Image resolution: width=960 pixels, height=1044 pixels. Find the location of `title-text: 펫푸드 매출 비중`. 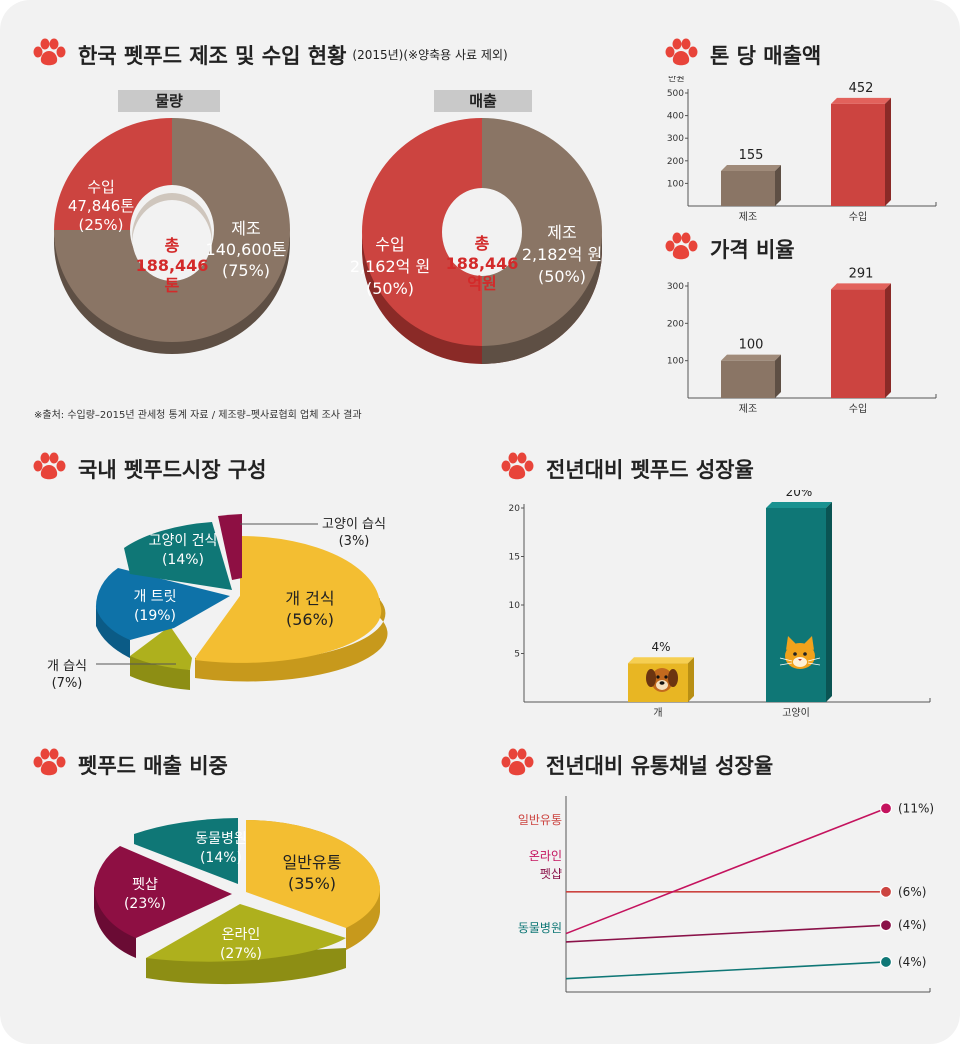

title-text: 펫푸드 매출 비중 is located at coordinates (153, 765).